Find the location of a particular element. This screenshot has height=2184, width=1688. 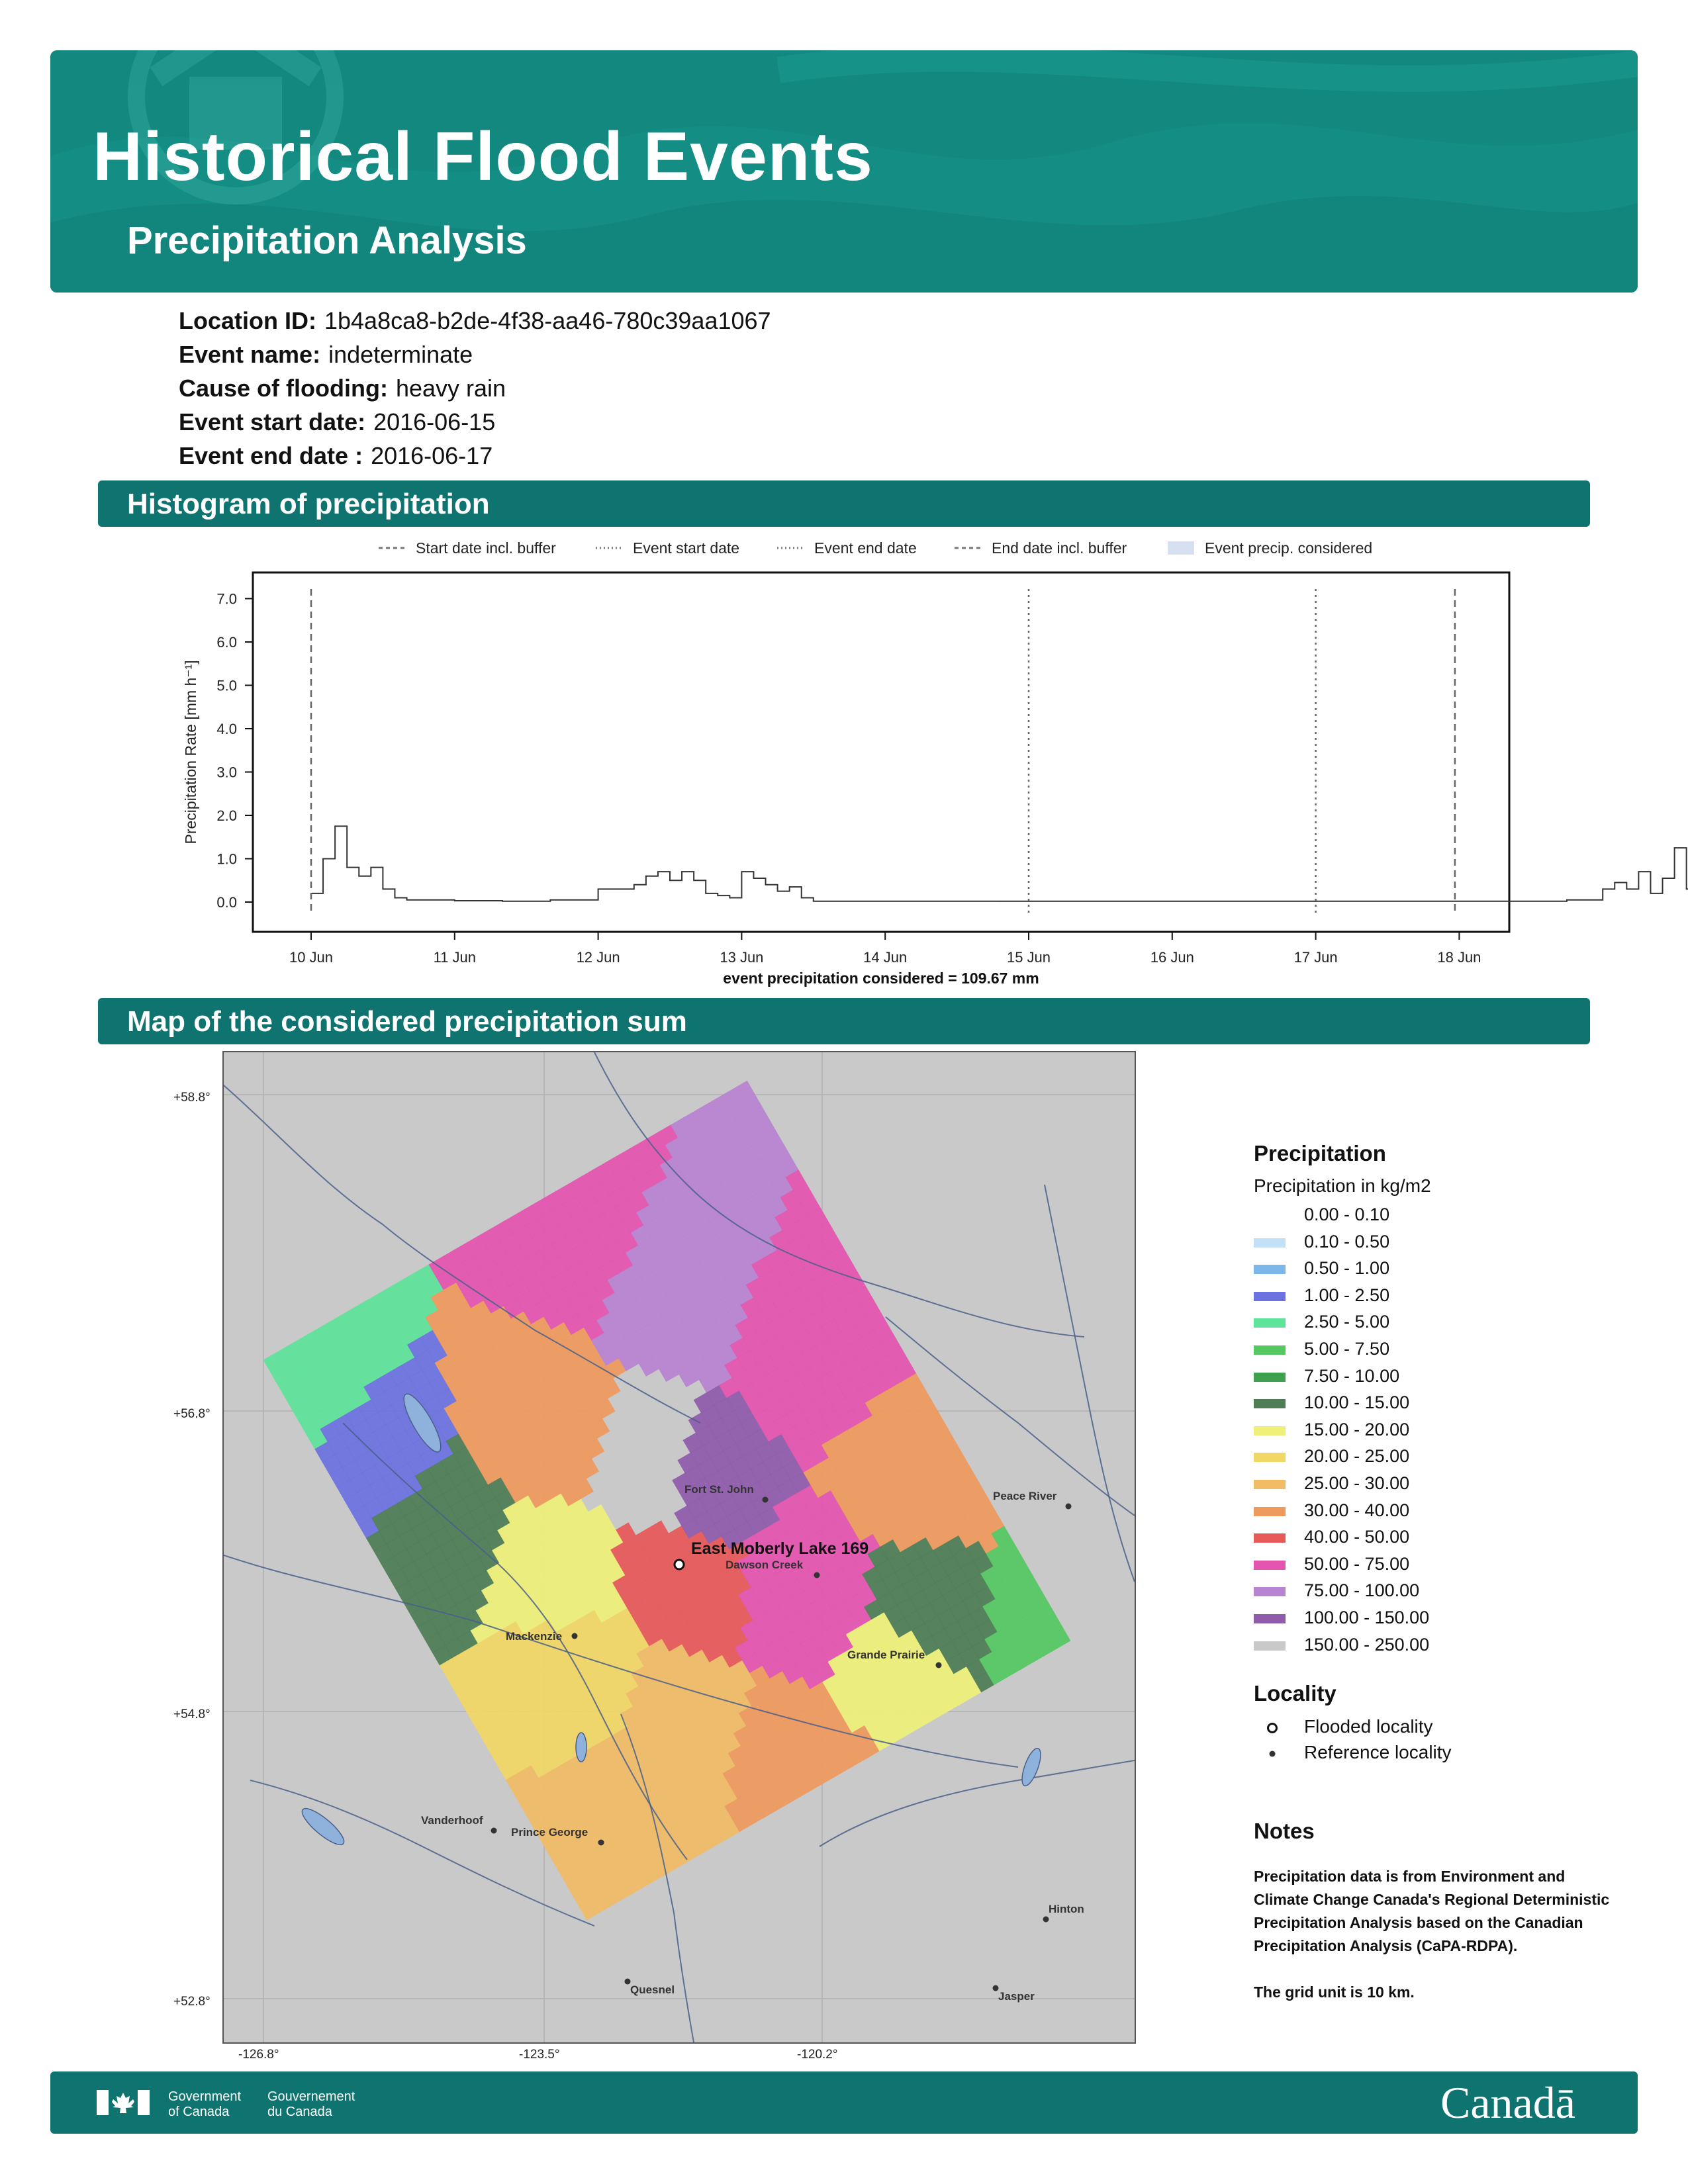

legend-label: 0.50 - 1.00 is located at coordinates (1347, 1268).